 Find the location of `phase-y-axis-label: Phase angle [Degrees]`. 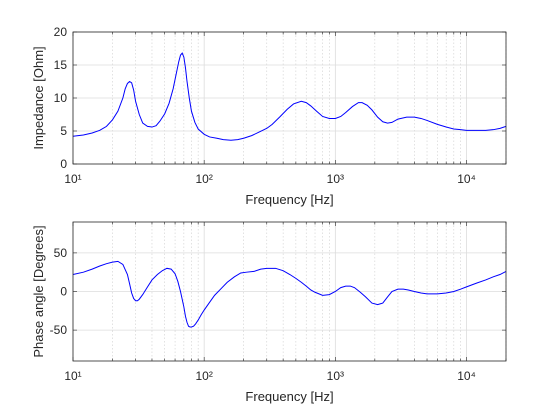

phase-y-axis-label: Phase angle [Degrees] is located at coordinates (38, 291).